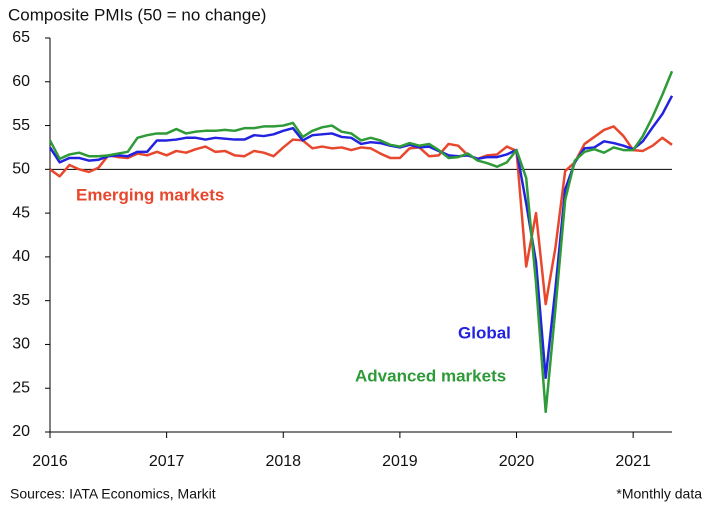 The image size is (706, 509). What do you see at coordinates (283, 461) in the screenshot?
I see `x-tick-label: 2018` at bounding box center [283, 461].